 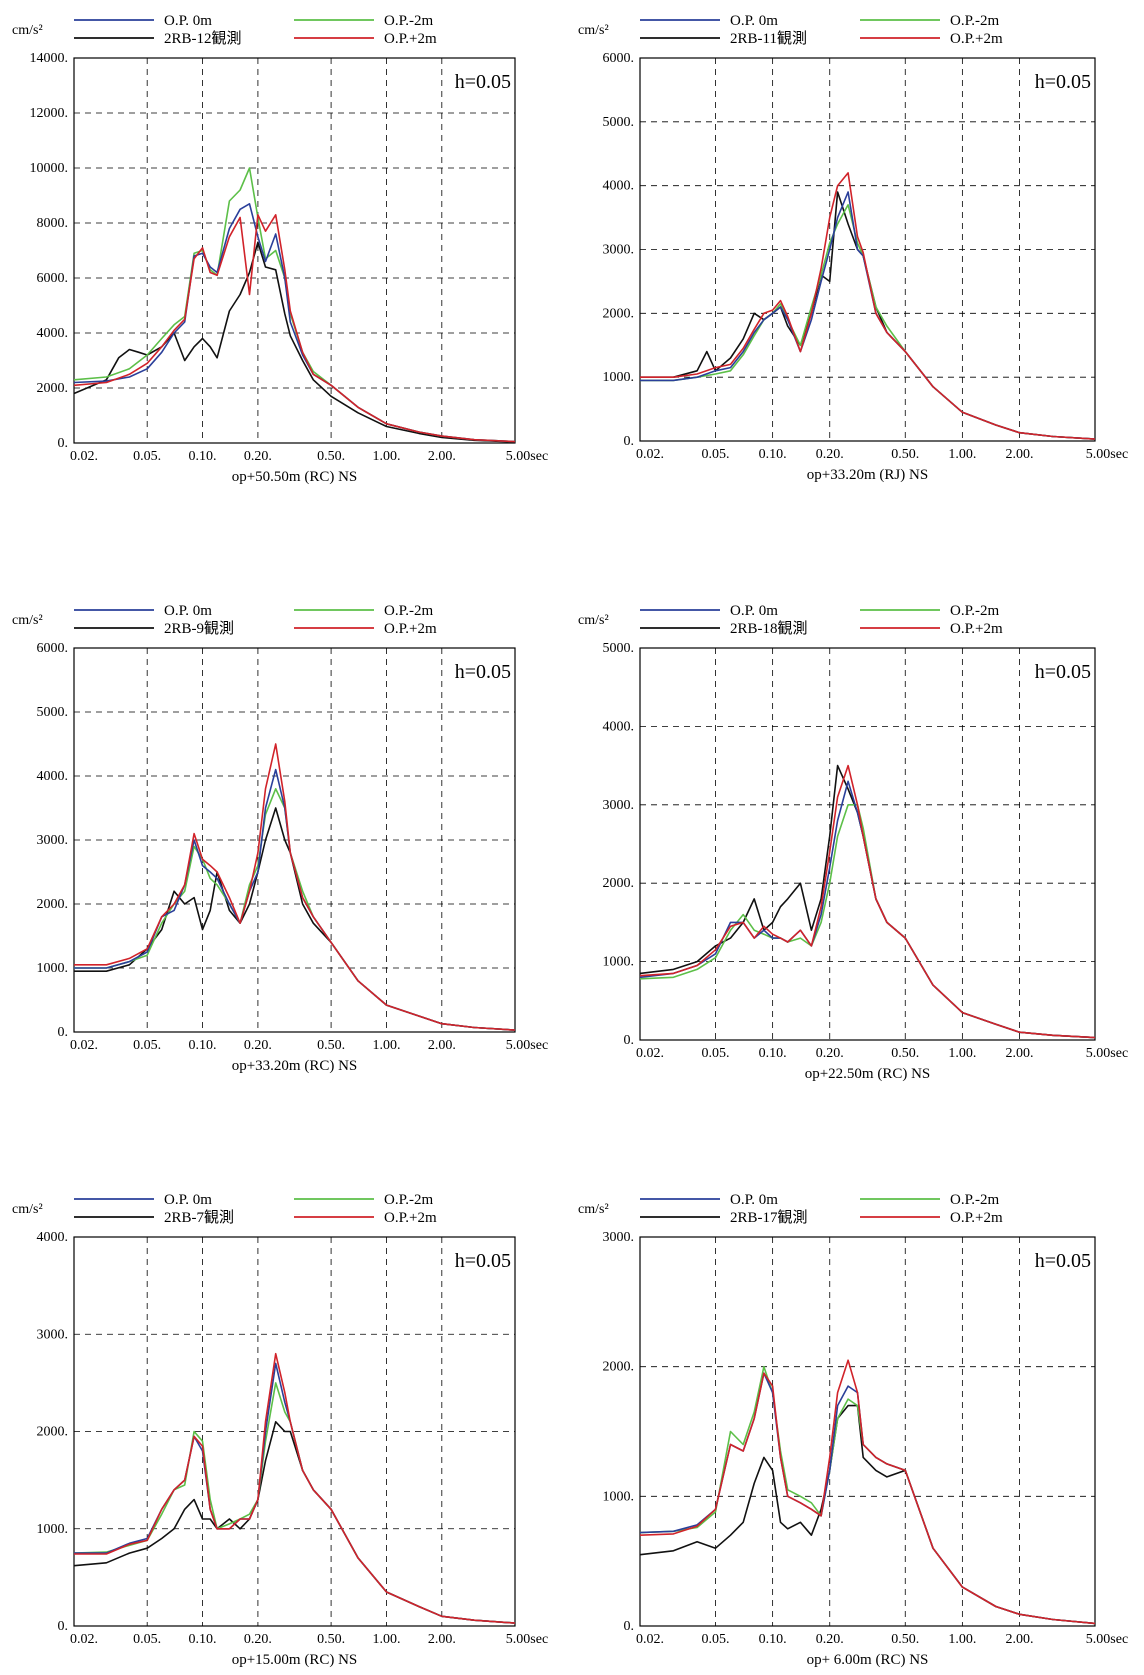 I want to click on plot-frame, so click(x=867, y=844).